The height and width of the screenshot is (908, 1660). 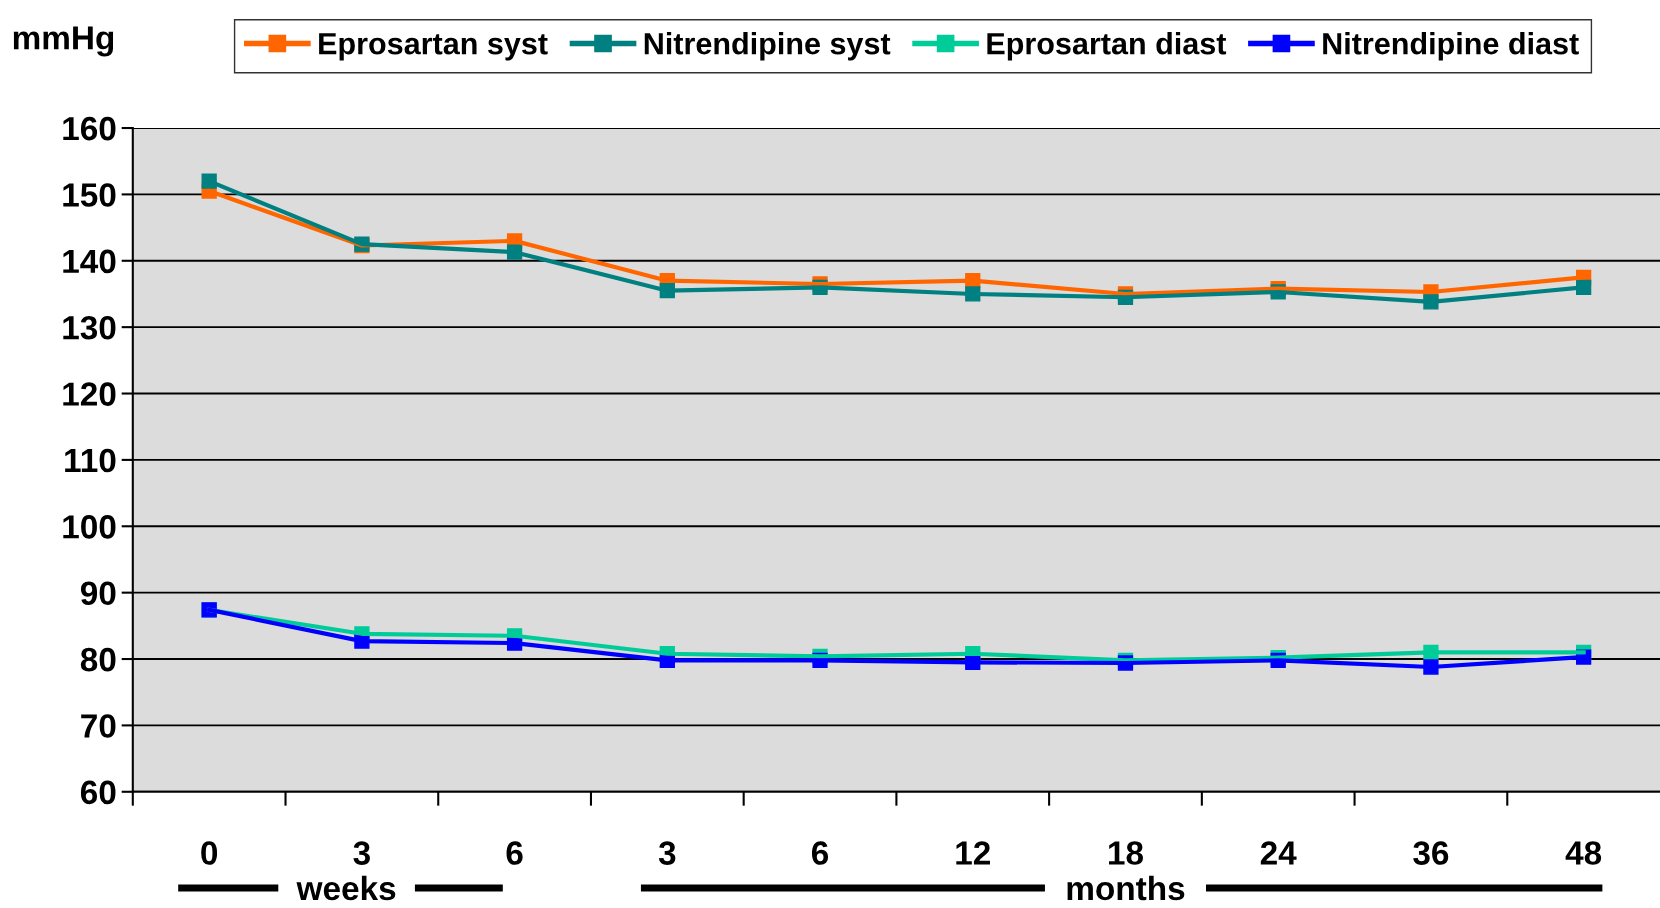 I want to click on x-tick-label: 48, so click(x=1583, y=853).